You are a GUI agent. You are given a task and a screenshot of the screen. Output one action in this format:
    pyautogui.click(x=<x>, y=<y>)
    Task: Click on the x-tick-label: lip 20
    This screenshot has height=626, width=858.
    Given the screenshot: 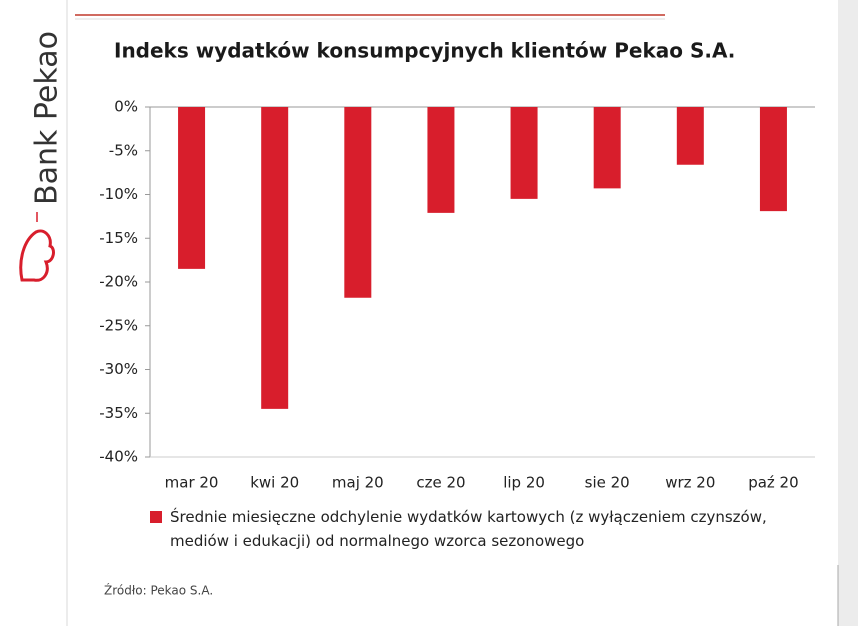 What is the action you would take?
    pyautogui.click(x=524, y=483)
    